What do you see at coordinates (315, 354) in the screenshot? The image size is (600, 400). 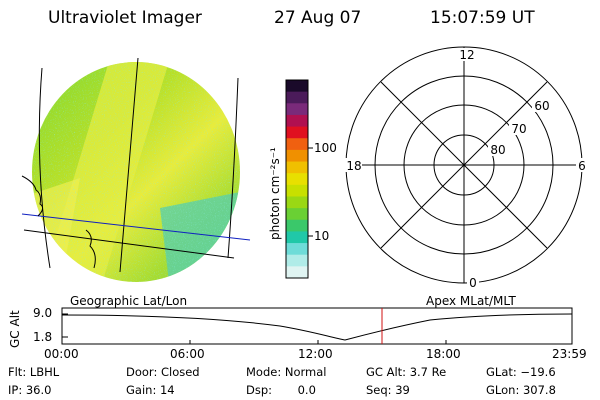 I see `xtick-1200: 12:00` at bounding box center [315, 354].